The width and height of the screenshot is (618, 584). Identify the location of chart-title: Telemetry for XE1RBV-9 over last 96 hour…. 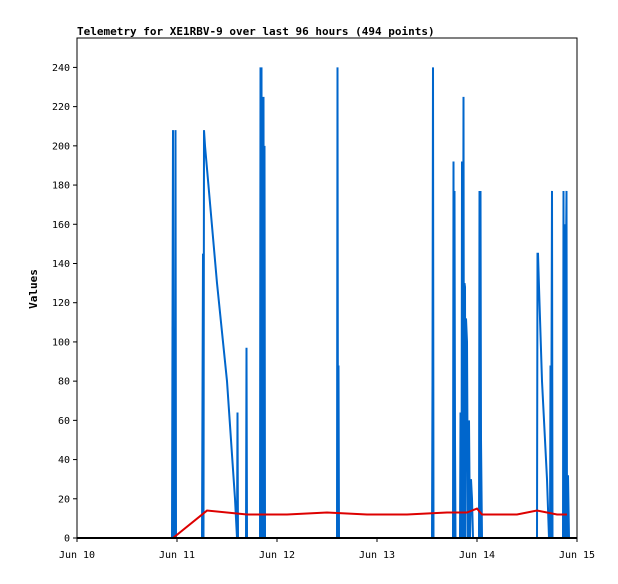
(256, 31).